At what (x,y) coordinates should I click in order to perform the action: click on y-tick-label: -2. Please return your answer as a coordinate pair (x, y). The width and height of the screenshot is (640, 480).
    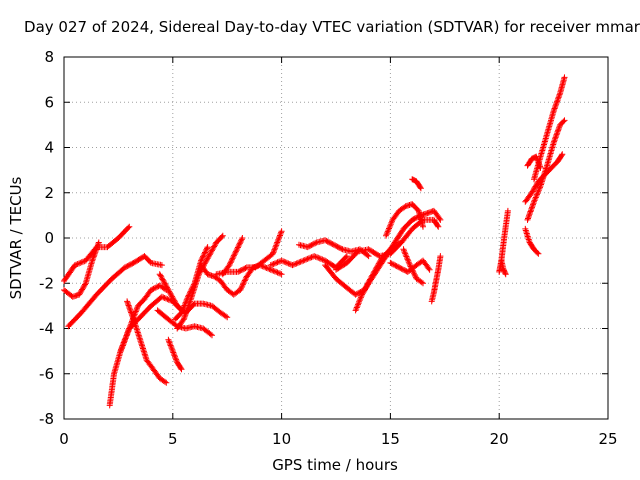
    Looking at the image, I should click on (46, 283).